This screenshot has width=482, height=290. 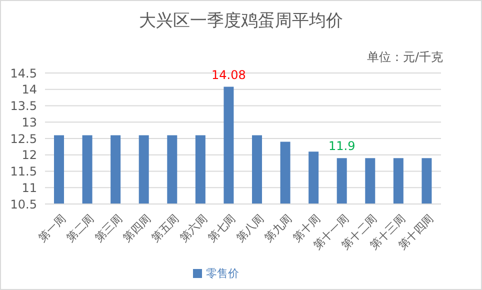 I want to click on data-label: 11.9, so click(x=342, y=146).